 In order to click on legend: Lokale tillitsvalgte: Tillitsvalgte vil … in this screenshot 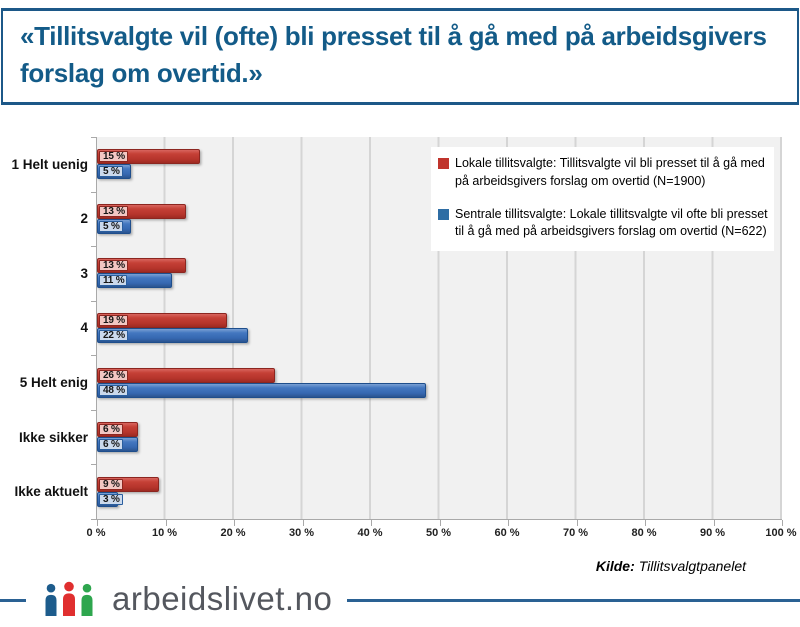, I will do `click(602, 199)`.